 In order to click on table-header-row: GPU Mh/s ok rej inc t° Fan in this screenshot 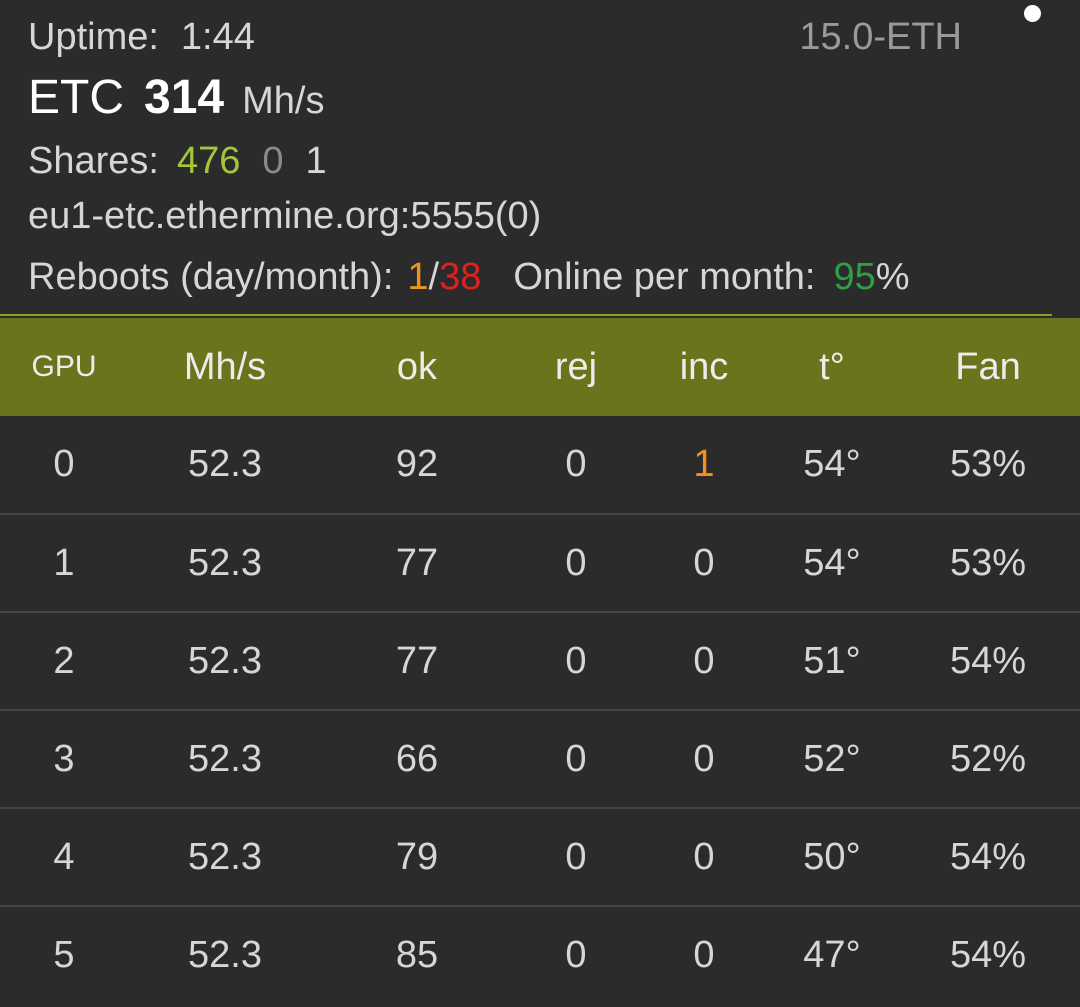, I will do `click(540, 367)`.